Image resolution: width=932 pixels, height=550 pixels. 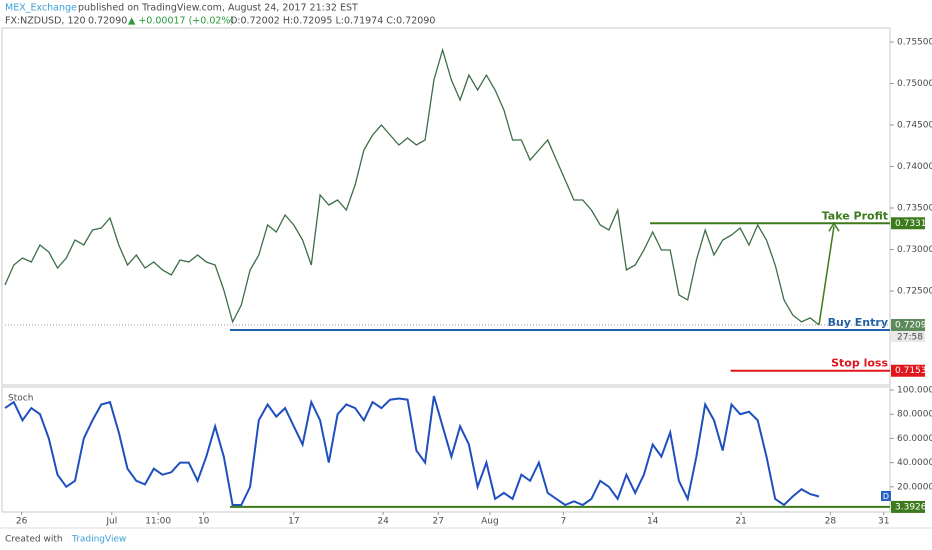 What do you see at coordinates (826, 276) in the screenshot?
I see `target-arrow` at bounding box center [826, 276].